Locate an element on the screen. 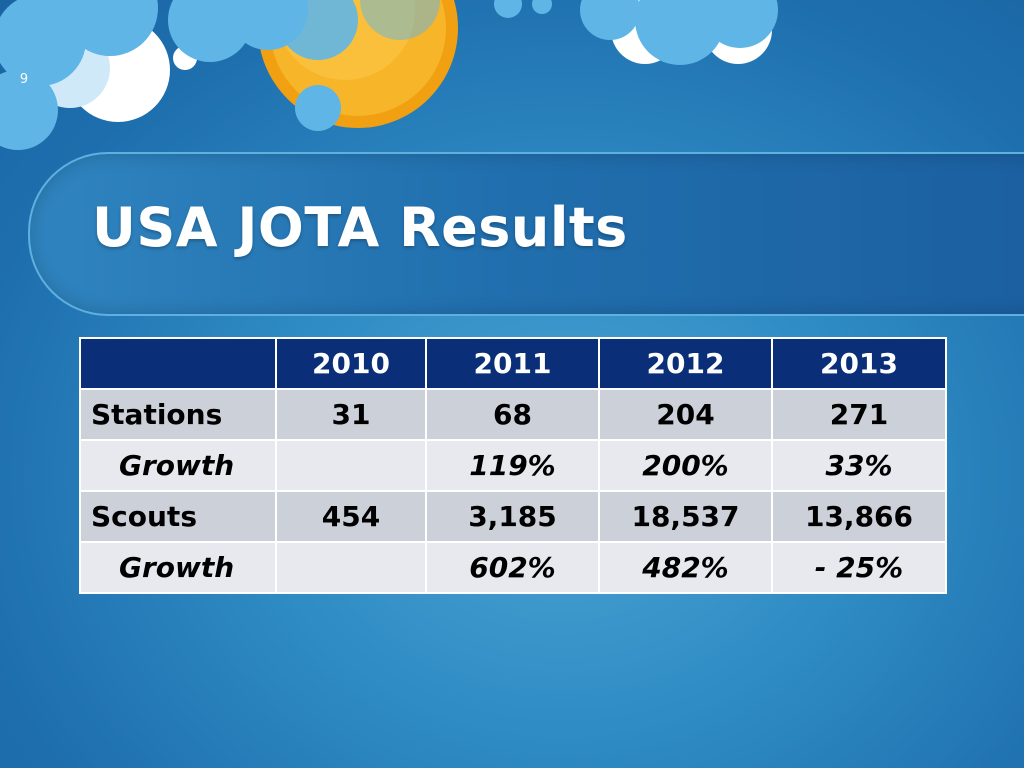 The image size is (1024, 768). table-cell: 33% is located at coordinates (859, 465).